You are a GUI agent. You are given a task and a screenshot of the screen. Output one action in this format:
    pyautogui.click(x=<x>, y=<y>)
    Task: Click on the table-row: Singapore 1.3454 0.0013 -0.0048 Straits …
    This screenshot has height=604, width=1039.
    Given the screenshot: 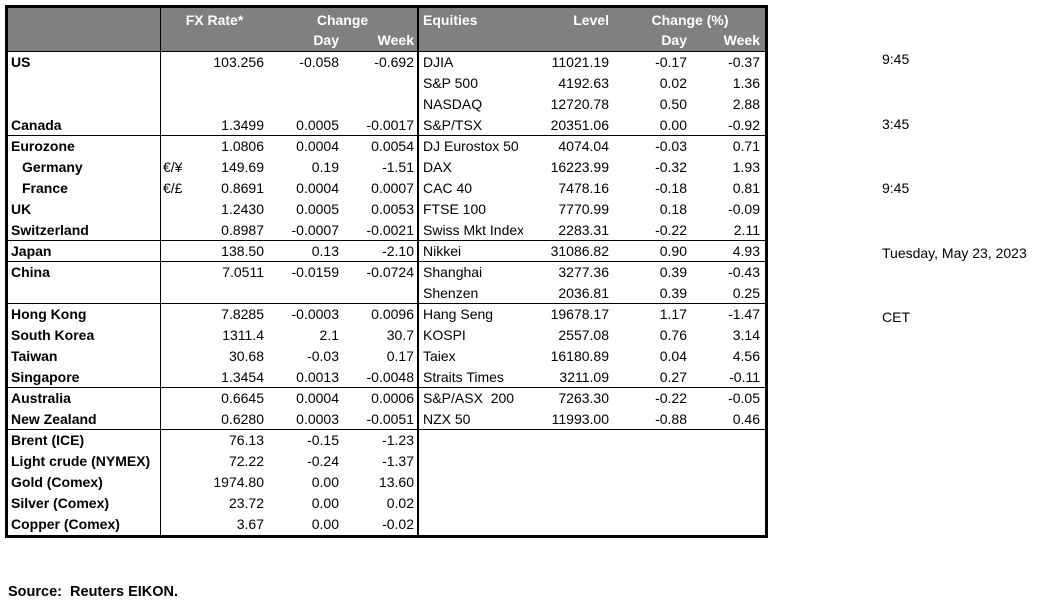 What is the action you would take?
    pyautogui.click(x=386, y=377)
    